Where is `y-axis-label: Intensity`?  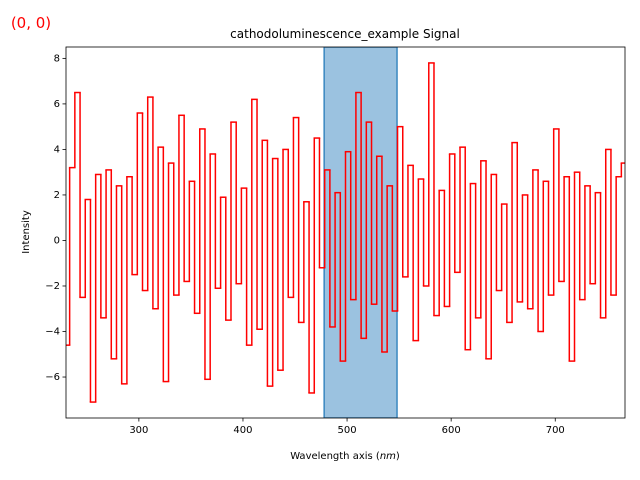
y-axis-label: Intensity is located at coordinates (26, 232).